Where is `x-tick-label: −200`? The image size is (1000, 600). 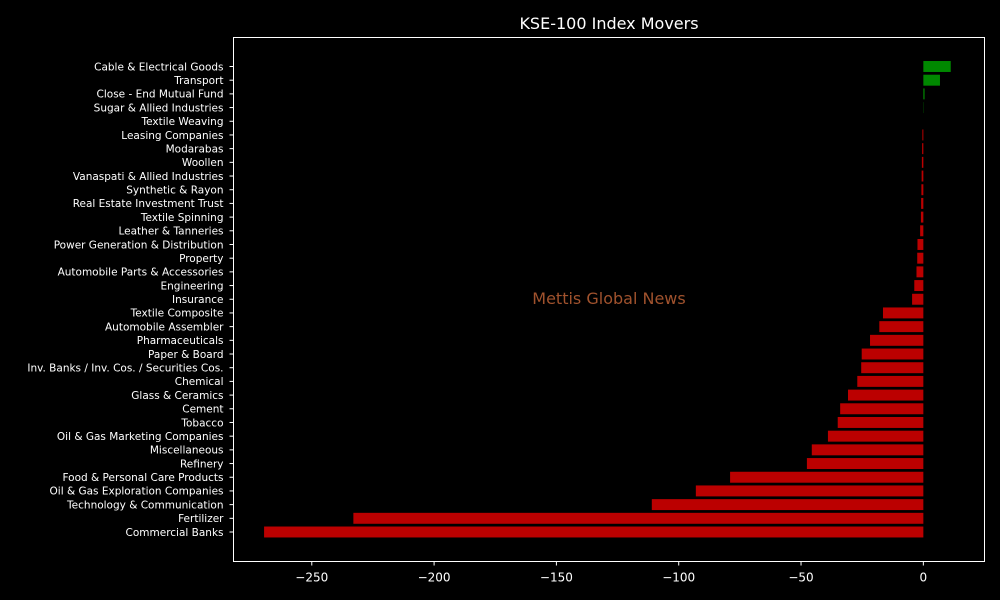 x-tick-label: −200 is located at coordinates (434, 578).